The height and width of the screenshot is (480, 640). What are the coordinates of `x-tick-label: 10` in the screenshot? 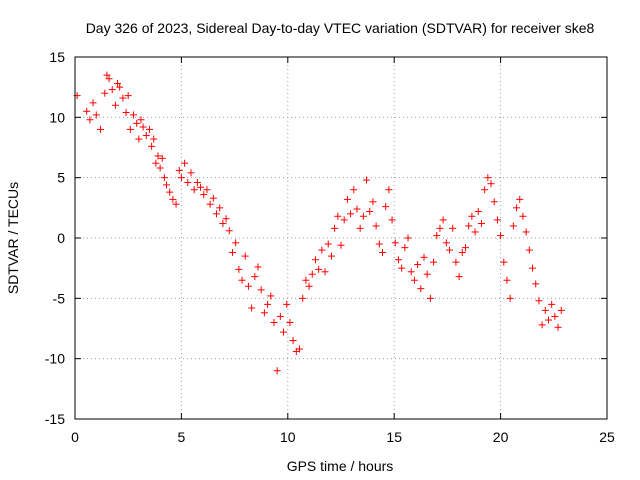 It's located at (288, 437).